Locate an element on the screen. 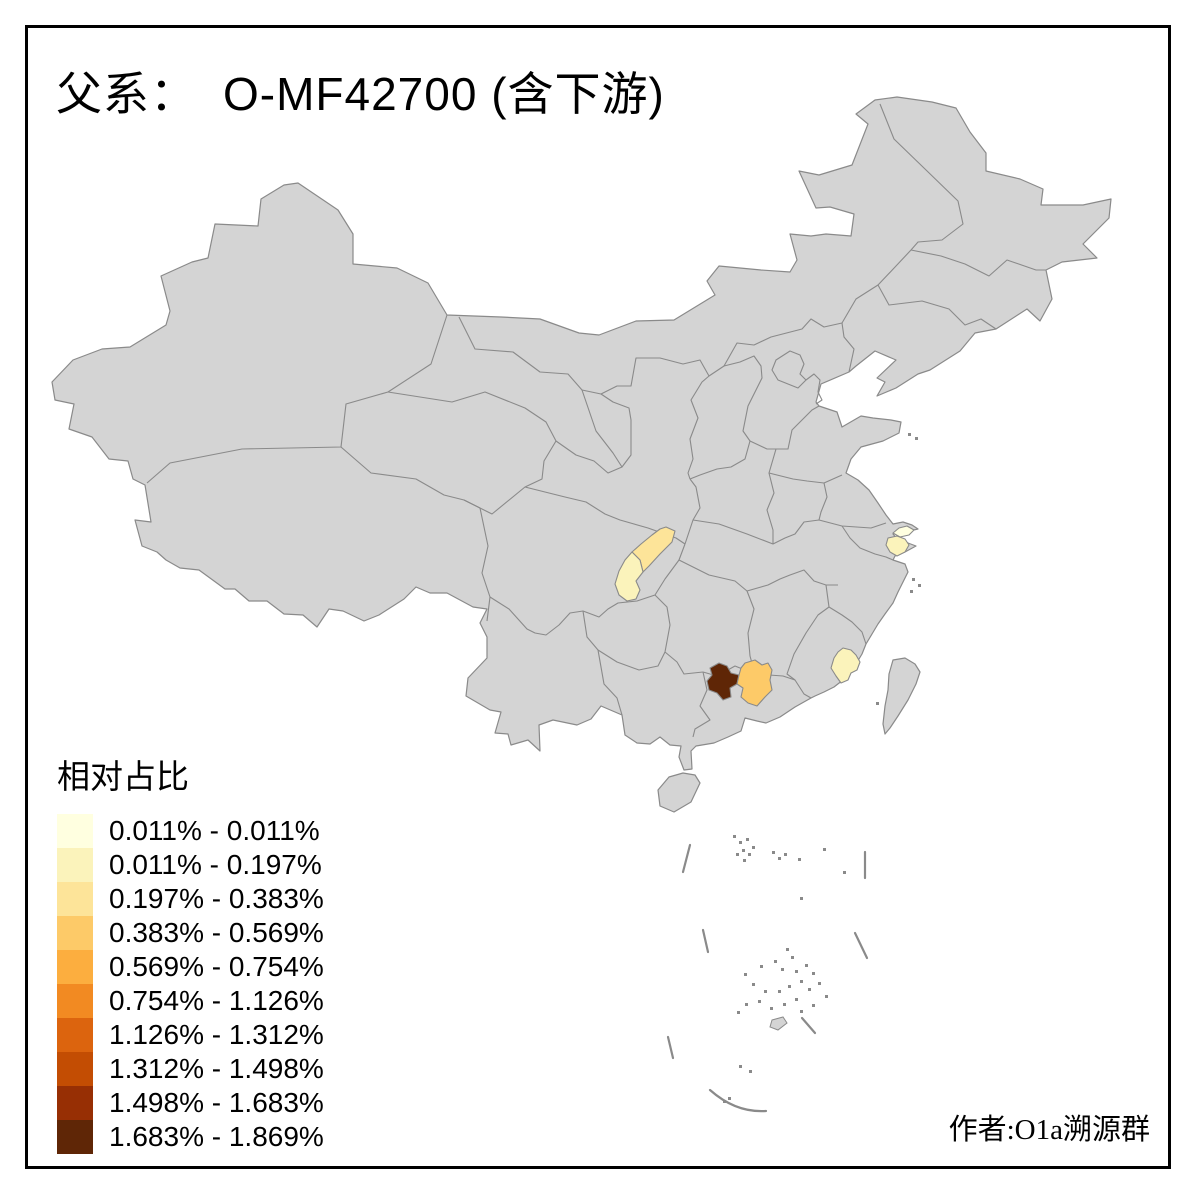 This screenshot has height=1200, width=1200. legend-bin-label: 0.197% - 0.383% is located at coordinates (216, 898).